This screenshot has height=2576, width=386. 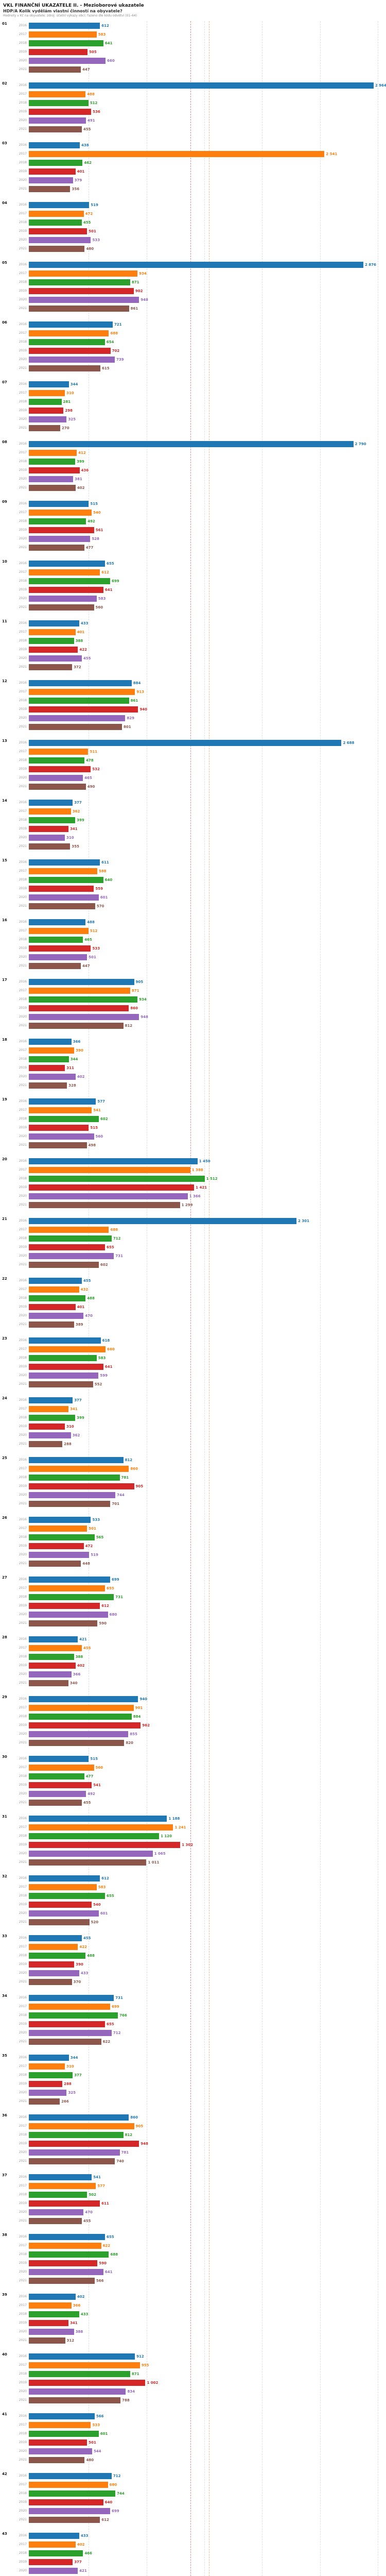 What do you see at coordinates (197, 171) in the screenshot?
I see `bar-row: 2019 401` at bounding box center [197, 171].